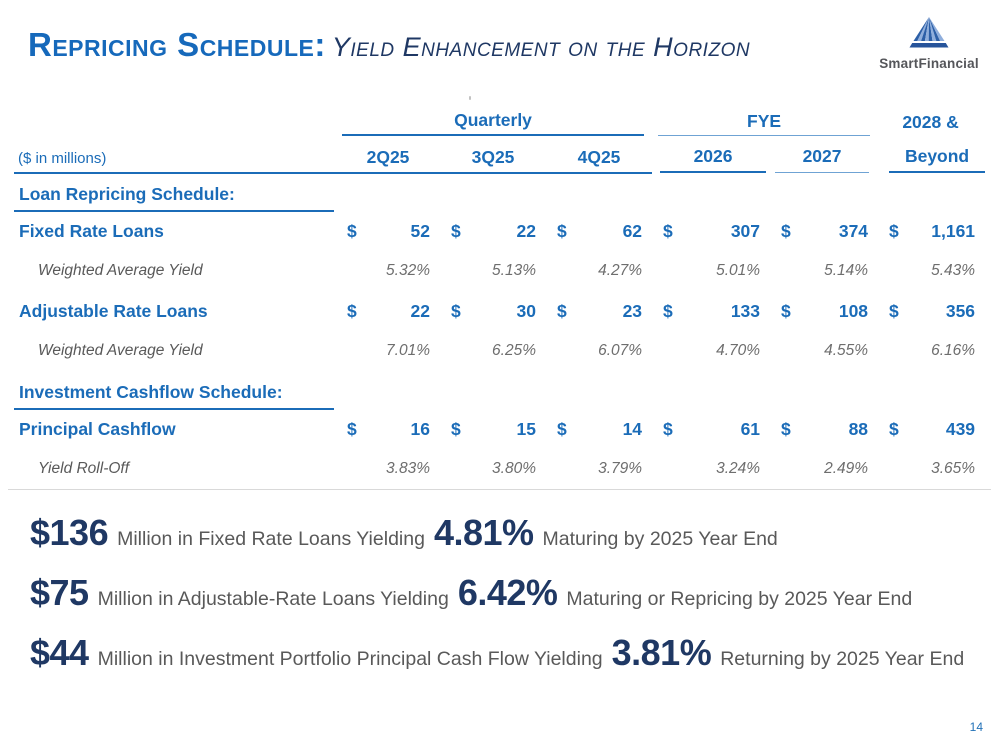 The width and height of the screenshot is (999, 750). I want to click on table-cell-percent: 6.25%, so click(514, 350).